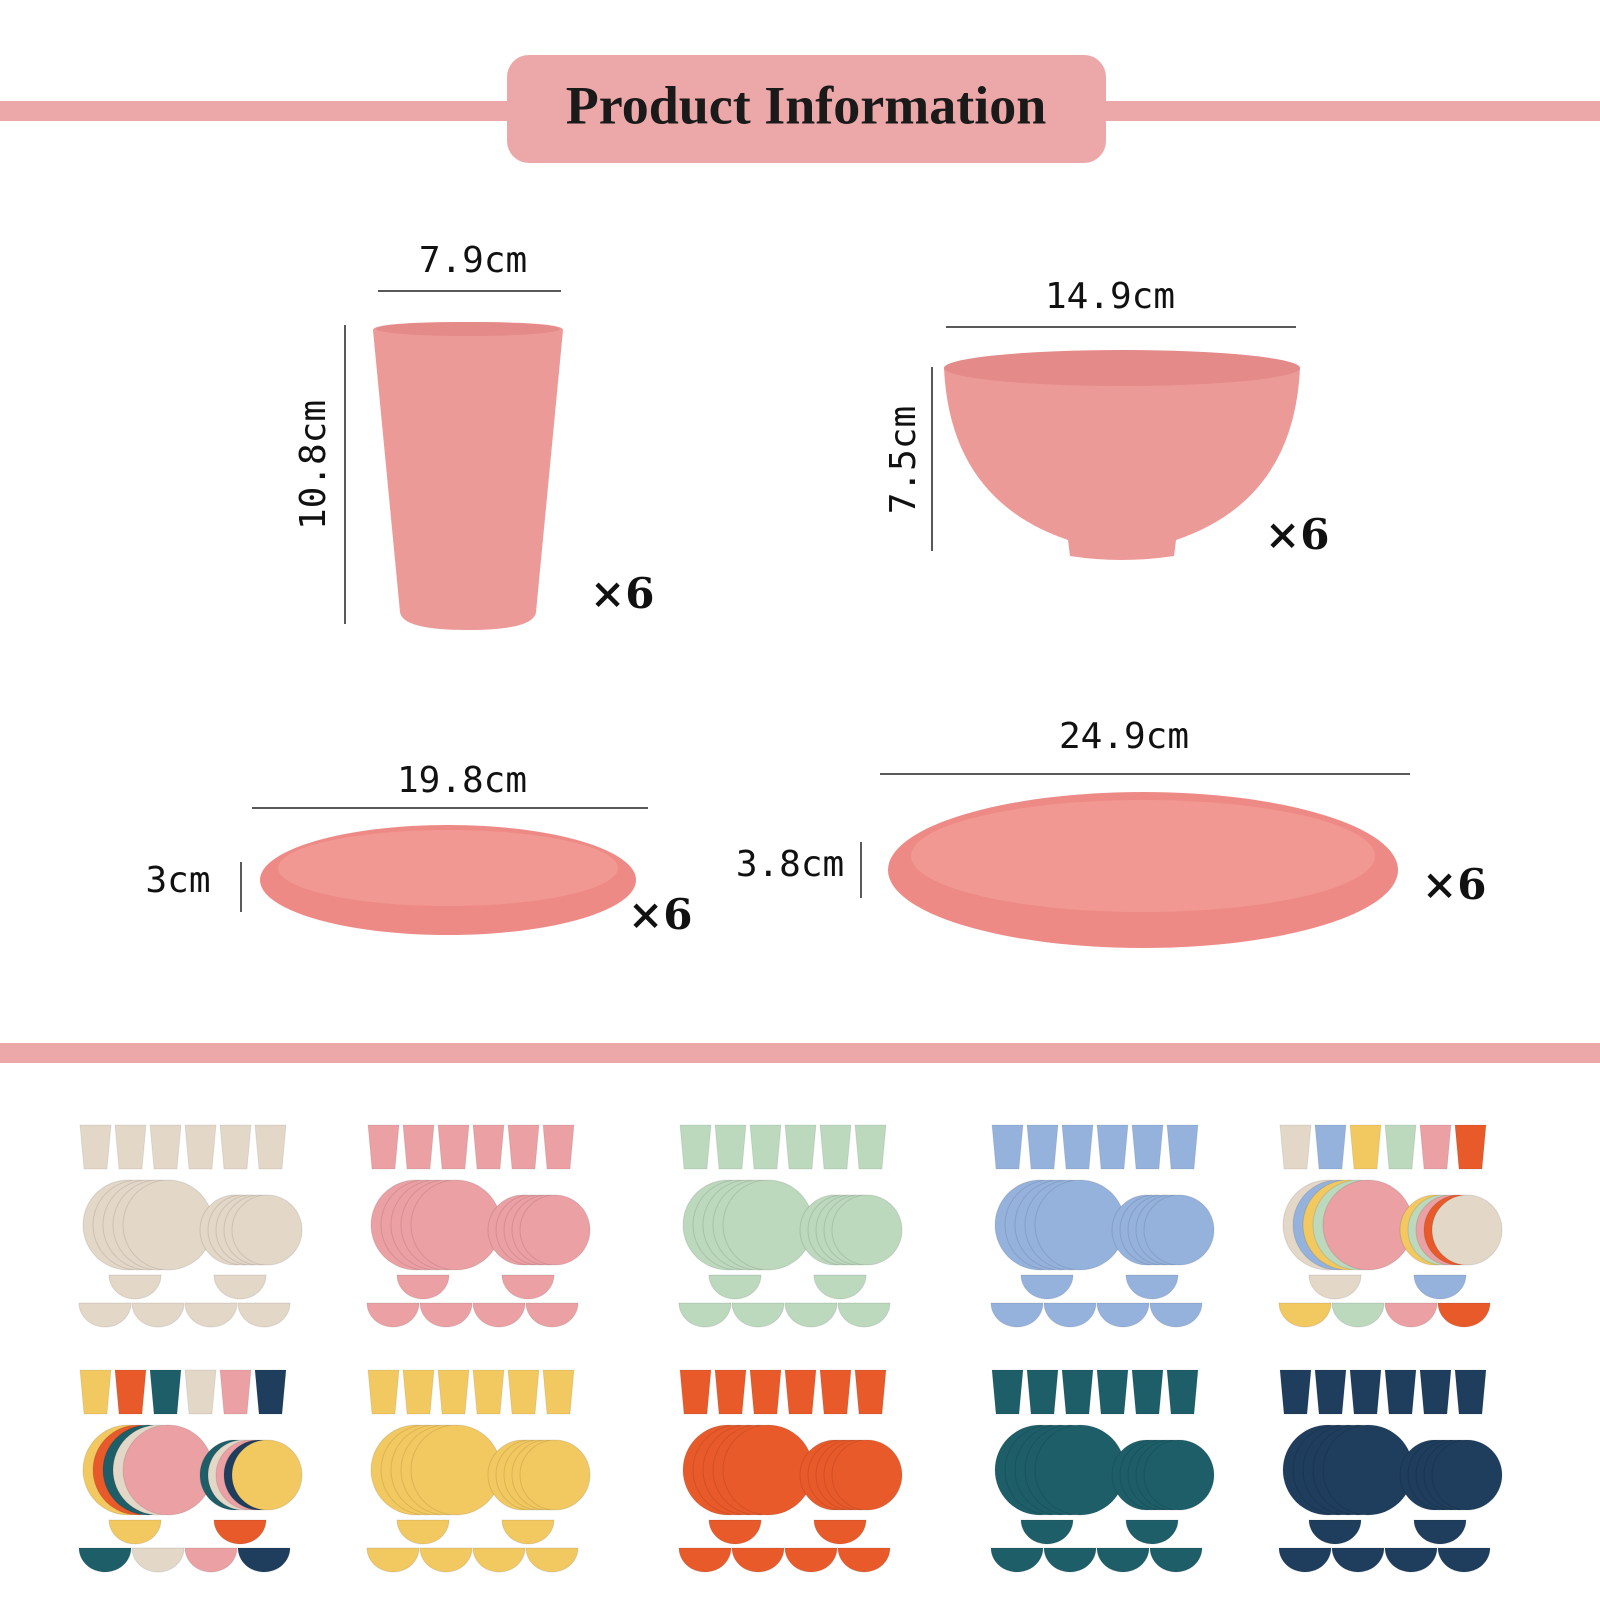 This screenshot has height=1600, width=1600. What do you see at coordinates (660, 914) in the screenshot?
I see `quantity: ×6` at bounding box center [660, 914].